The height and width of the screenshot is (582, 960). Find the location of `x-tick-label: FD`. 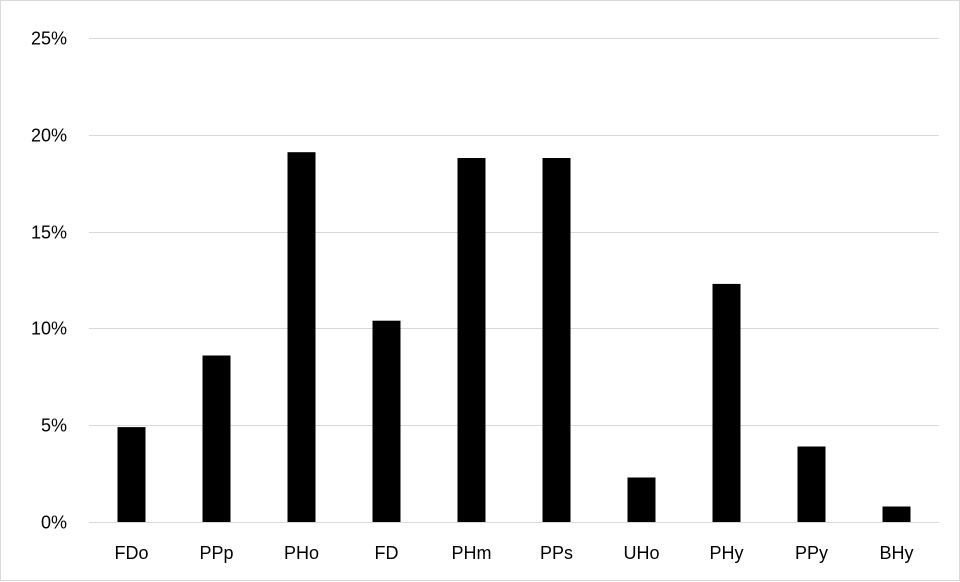

x-tick-label: FD is located at coordinates (387, 553).